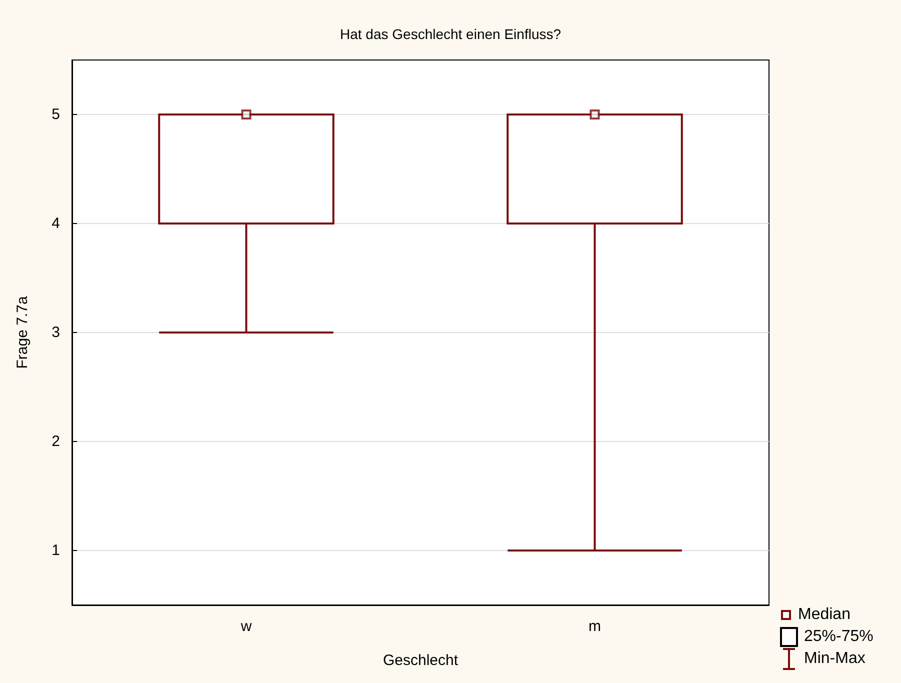  What do you see at coordinates (594, 626) in the screenshot?
I see `x-tick-label: m` at bounding box center [594, 626].